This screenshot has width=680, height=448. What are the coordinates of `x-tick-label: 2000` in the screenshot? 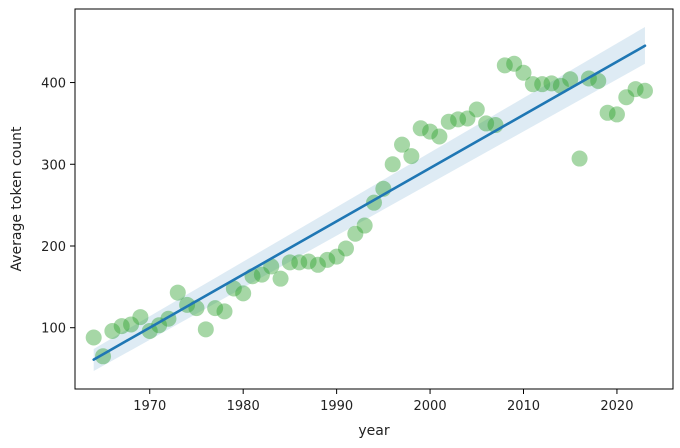 It's located at (430, 406).